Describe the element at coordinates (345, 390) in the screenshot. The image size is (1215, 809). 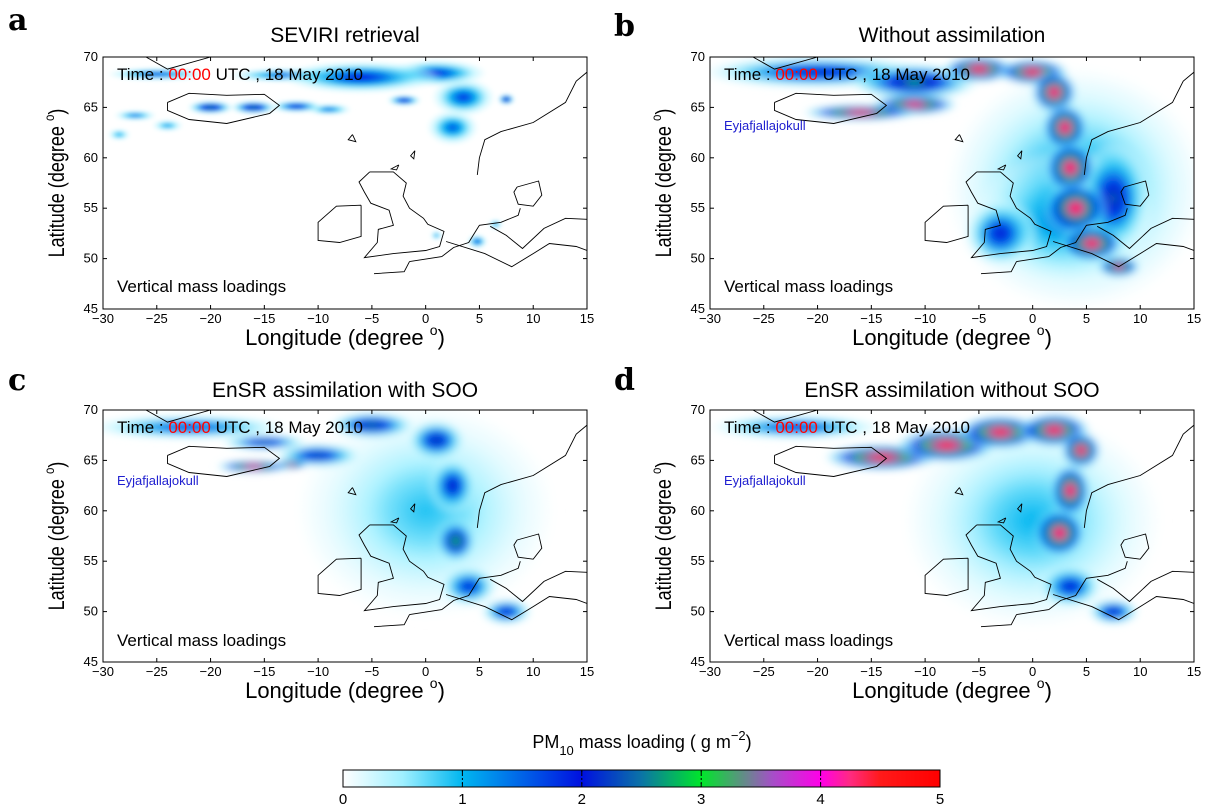
I see `panel-title: EnSR assimilation with SOO` at that location.